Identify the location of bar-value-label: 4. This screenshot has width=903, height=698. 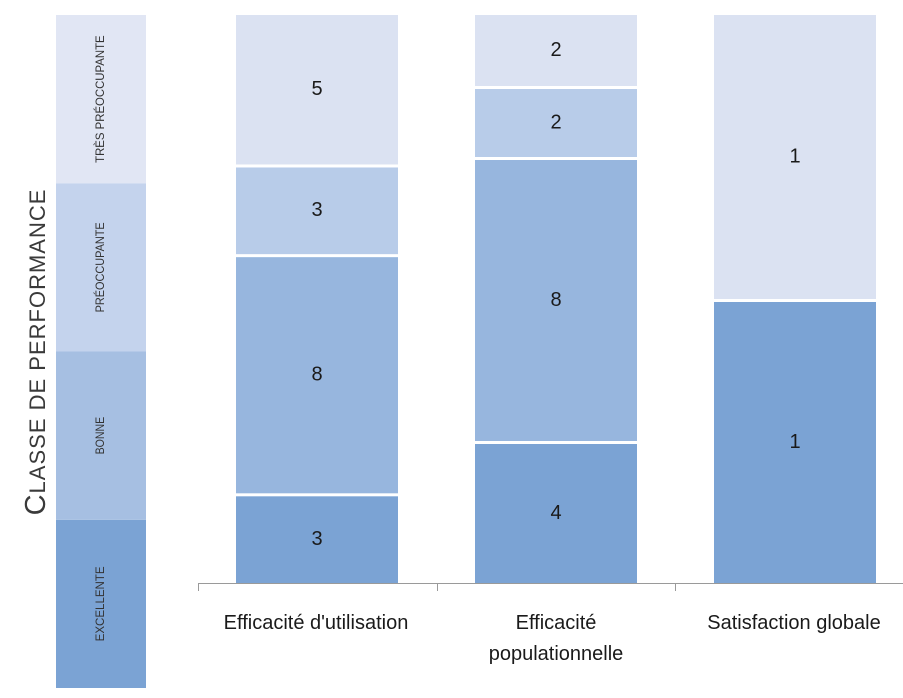
(555, 513).